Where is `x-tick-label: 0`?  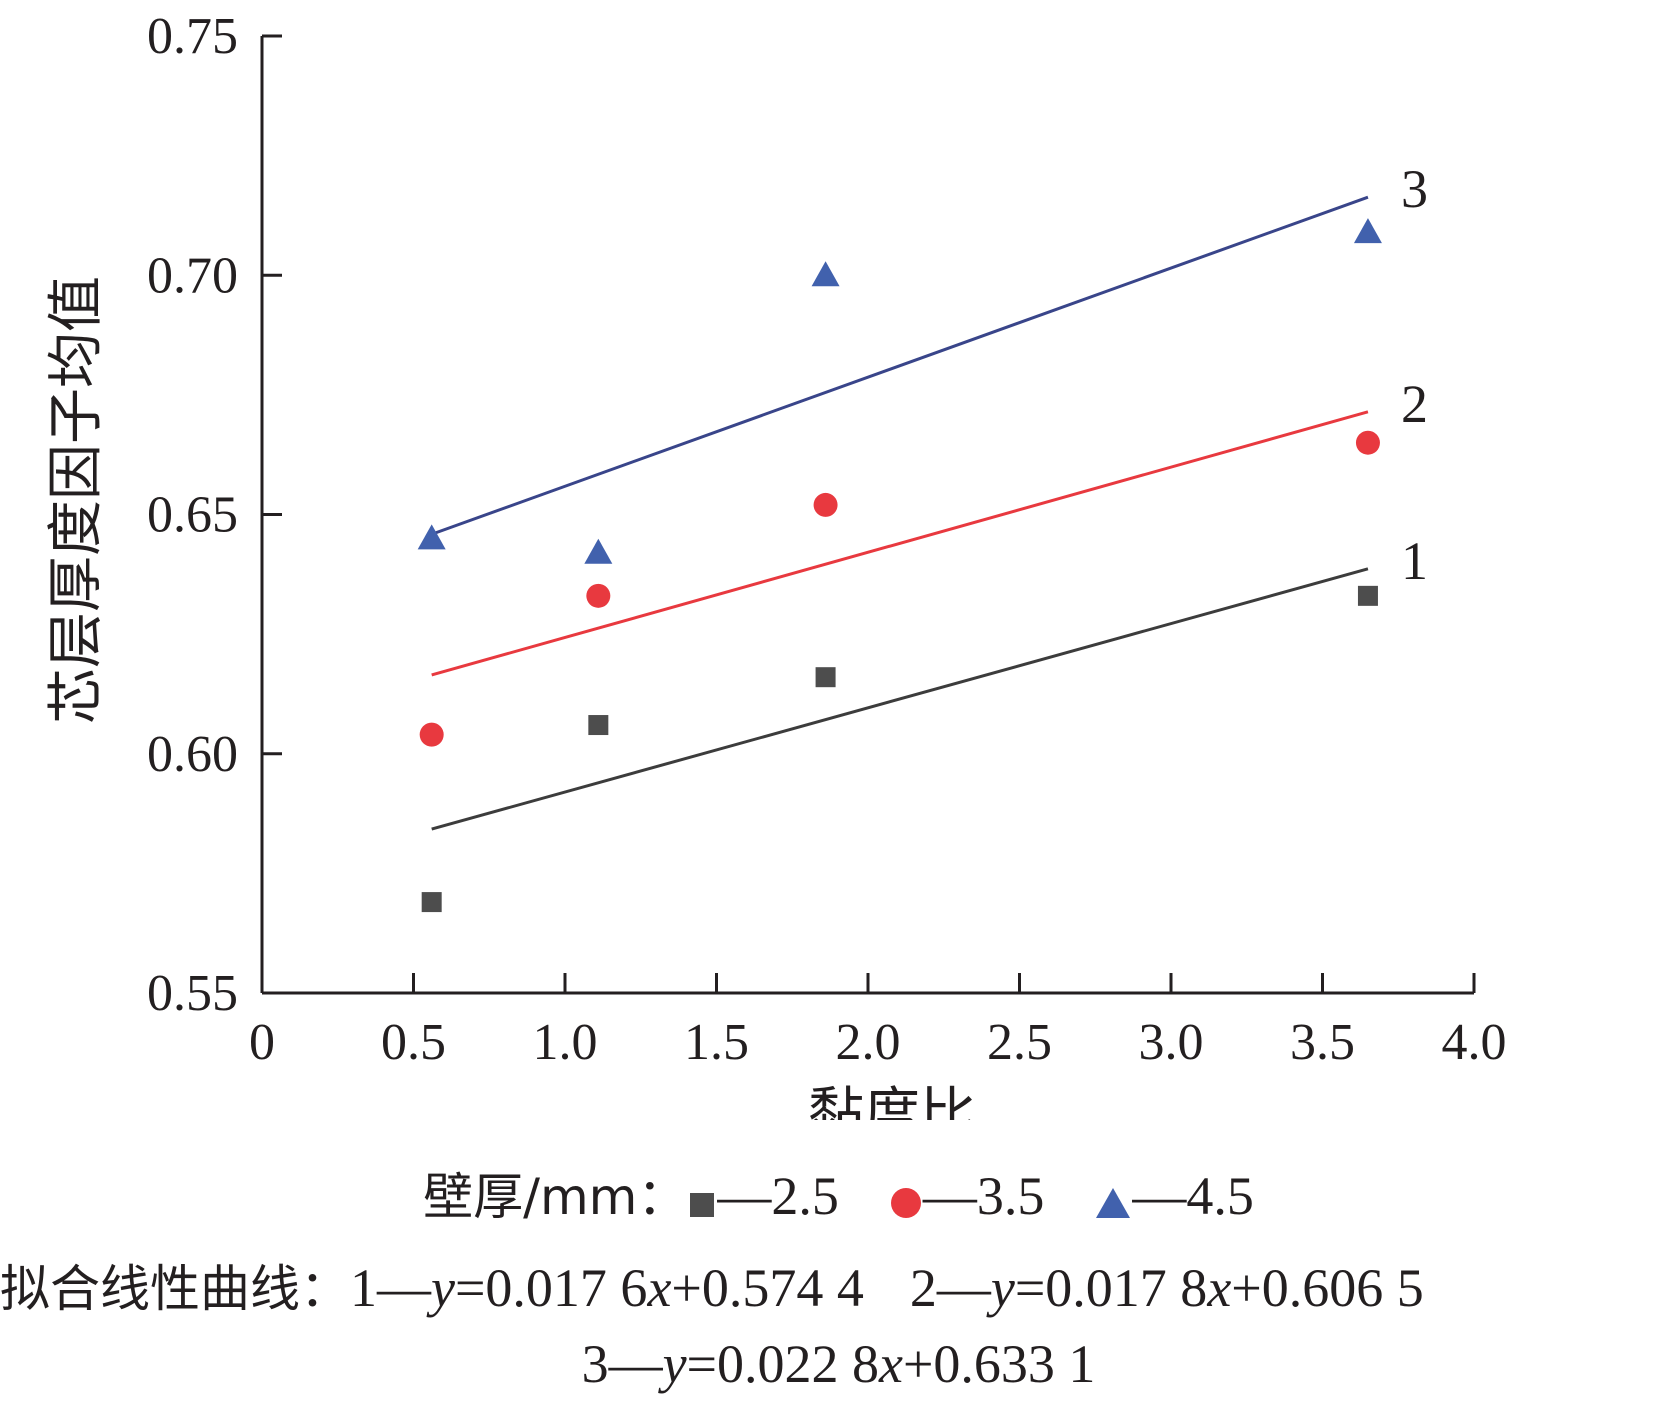 x-tick-label: 0 is located at coordinates (262, 1042).